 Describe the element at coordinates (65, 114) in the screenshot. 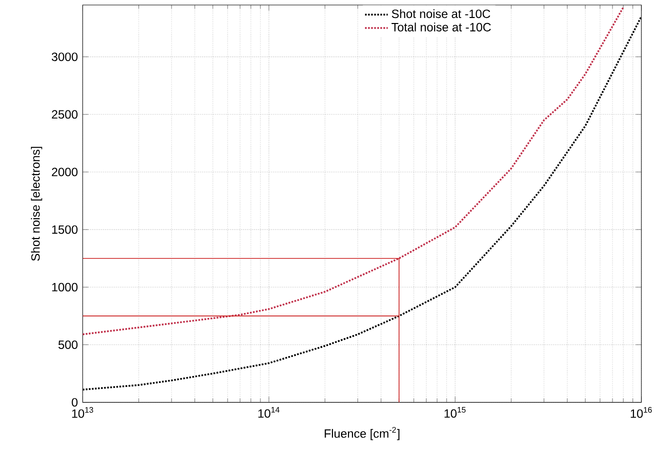

I see `y-tick-label: 2500` at that location.